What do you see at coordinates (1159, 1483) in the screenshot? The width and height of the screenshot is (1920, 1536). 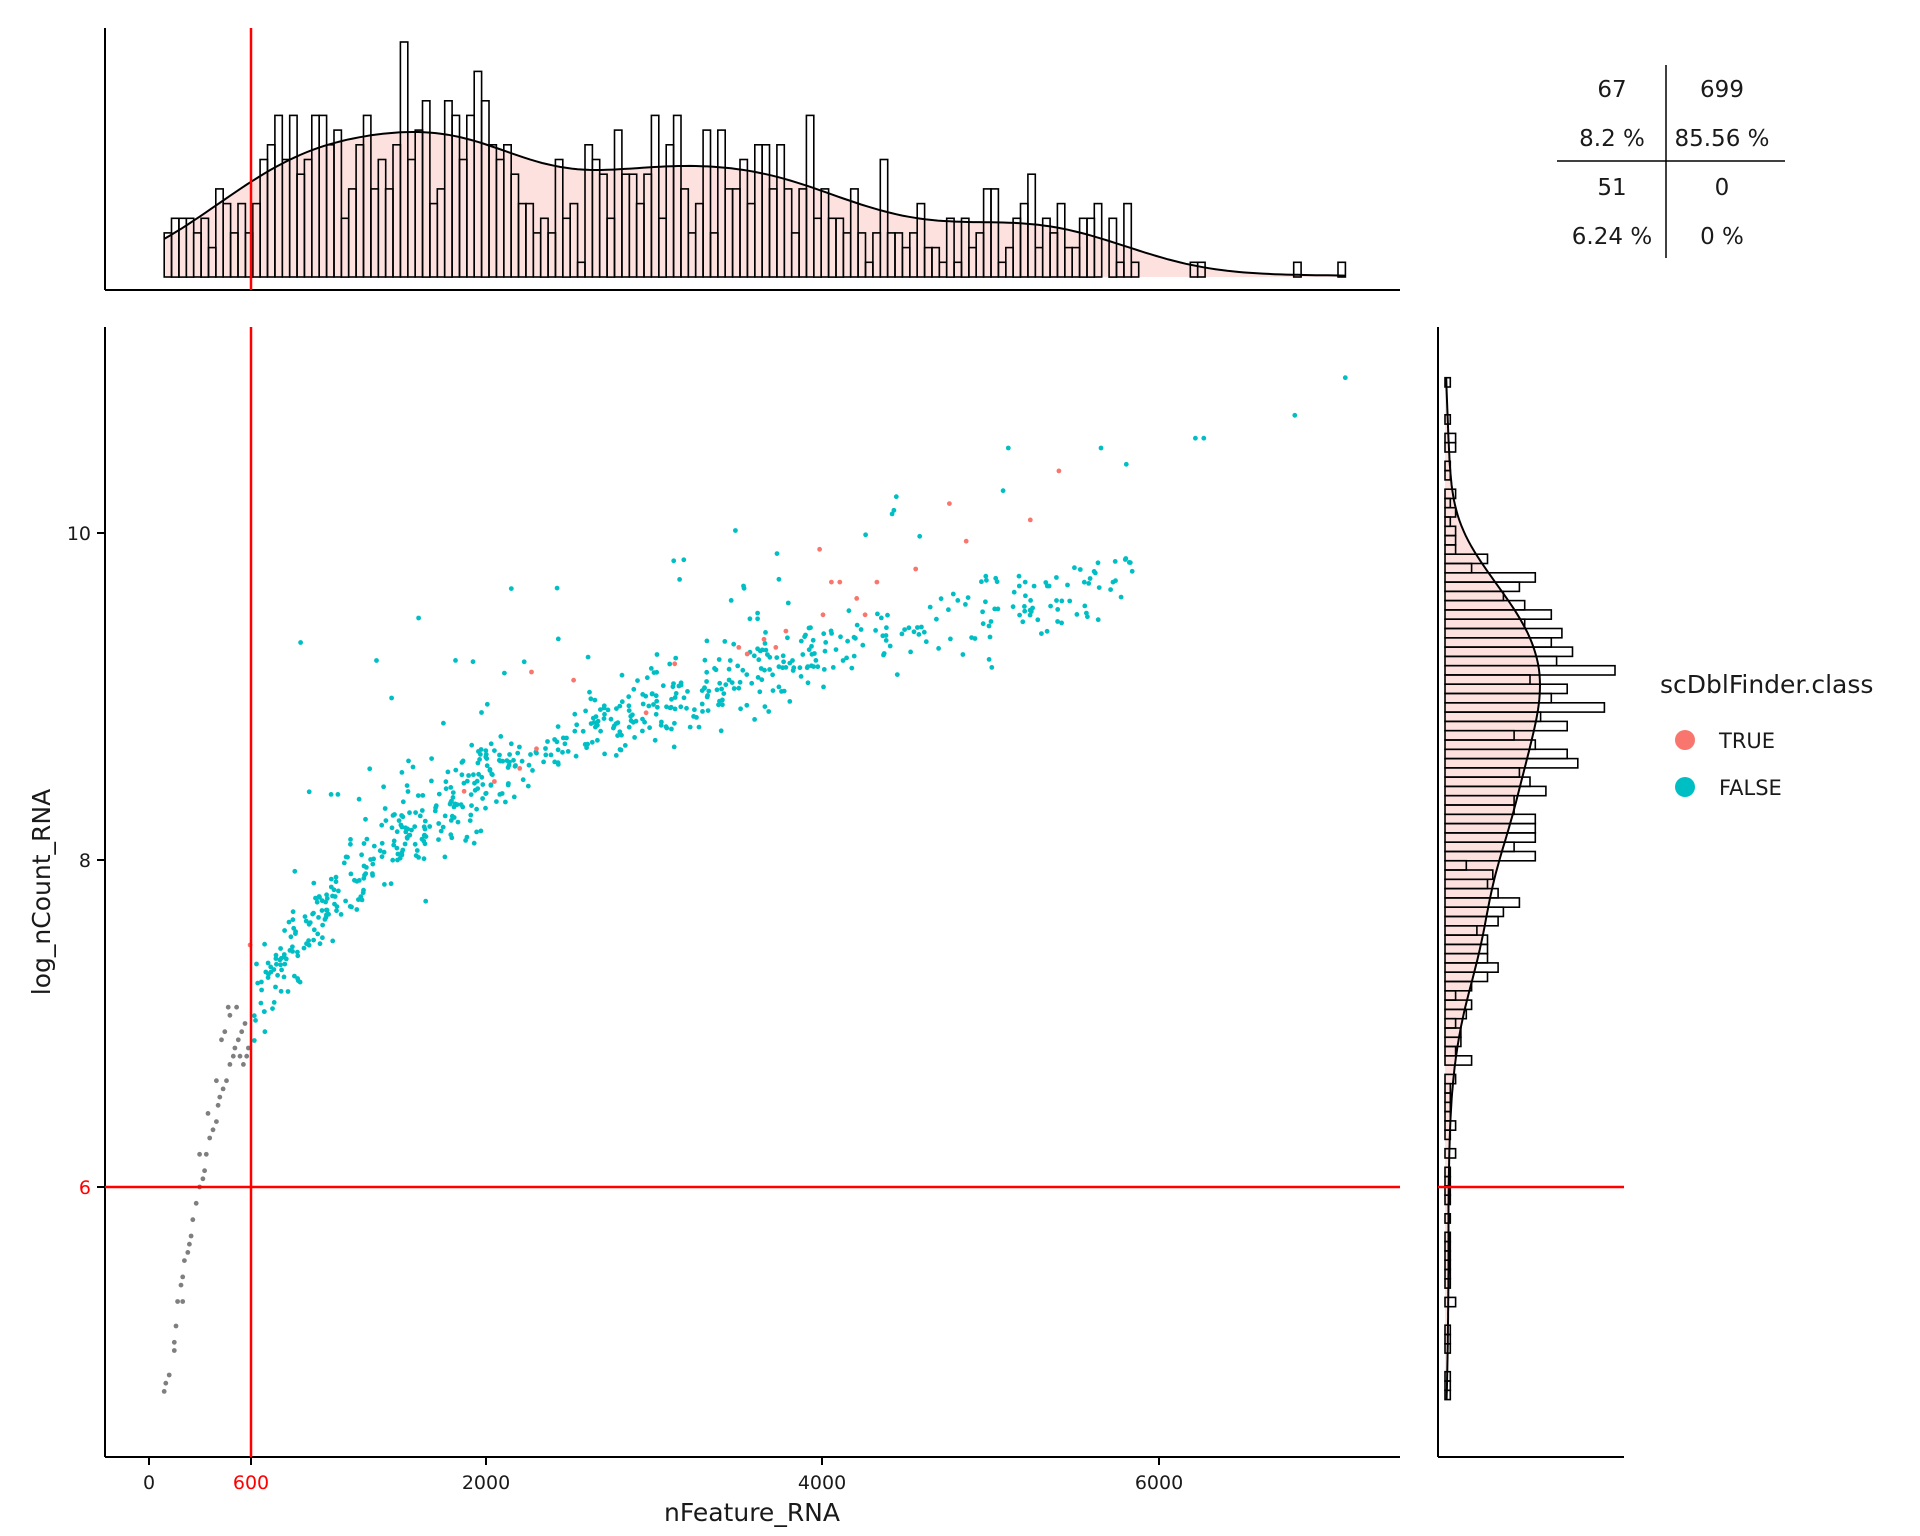 I see `x-tick-label-6000: 6000` at bounding box center [1159, 1483].